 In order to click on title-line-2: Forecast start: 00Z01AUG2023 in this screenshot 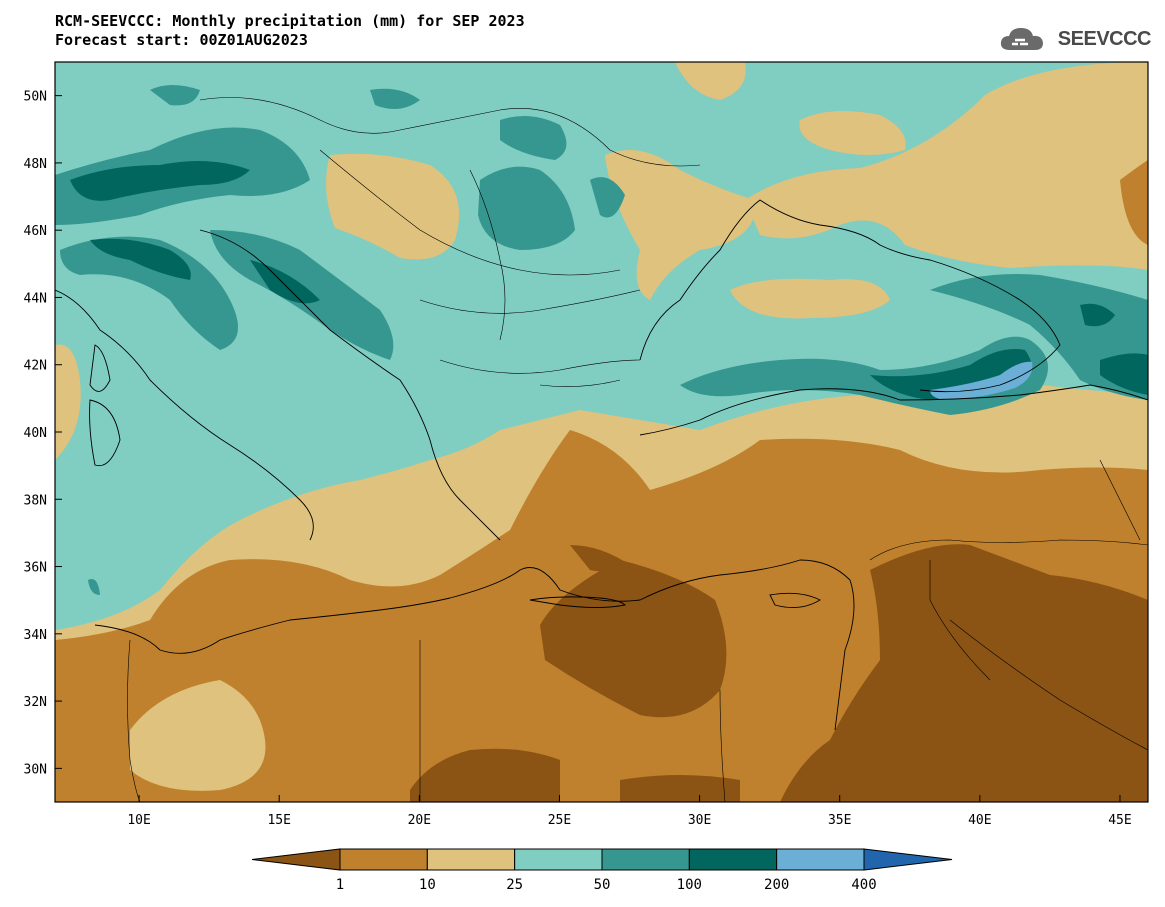, I will do `click(181, 40)`.